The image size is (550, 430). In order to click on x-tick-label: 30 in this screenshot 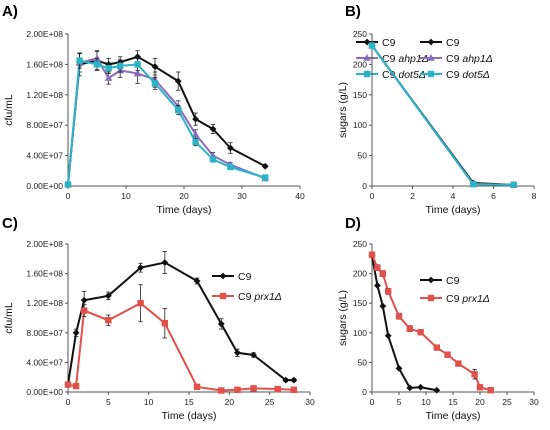, I will do `click(534, 402)`.